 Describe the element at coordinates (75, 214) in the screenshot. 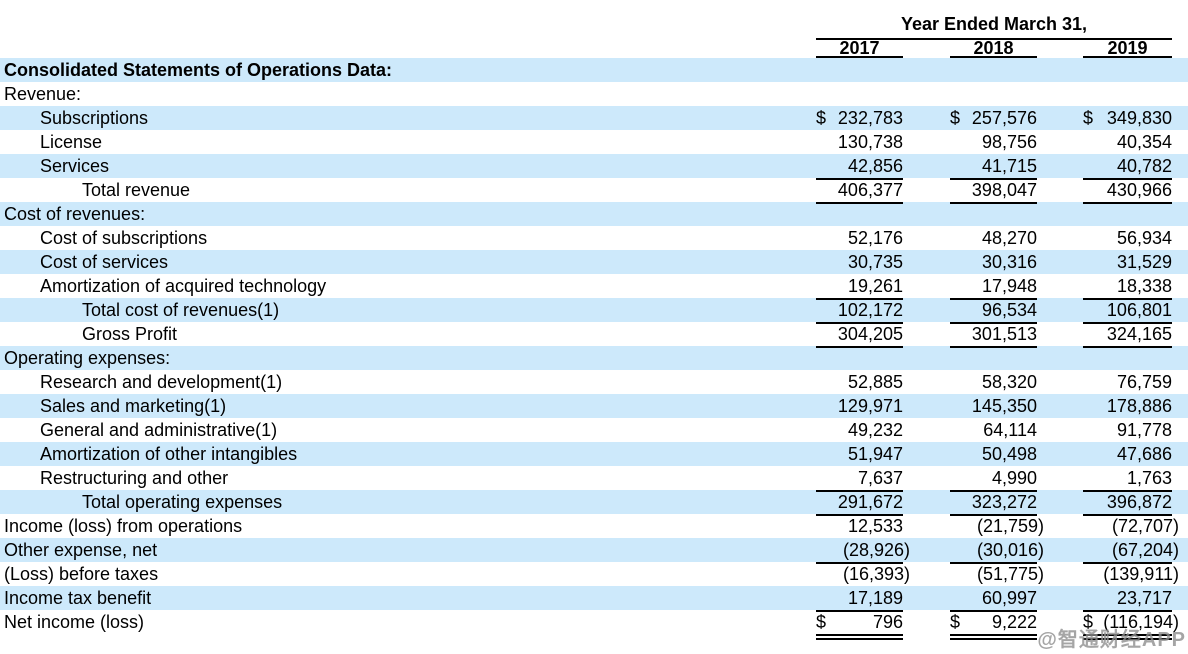

I see `row-label: Cost of revenues:` at that location.